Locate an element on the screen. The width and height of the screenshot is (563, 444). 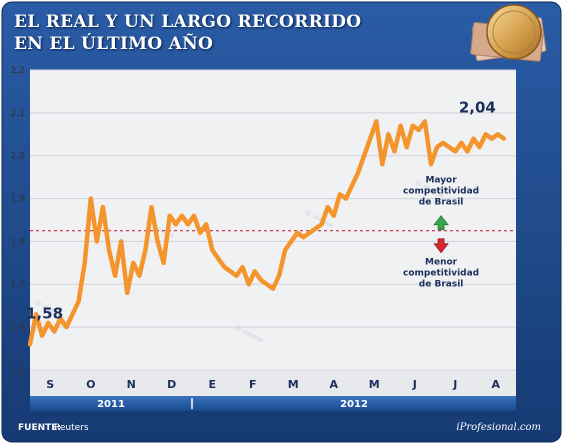
month-axis-band is located at coordinates (273, 383).